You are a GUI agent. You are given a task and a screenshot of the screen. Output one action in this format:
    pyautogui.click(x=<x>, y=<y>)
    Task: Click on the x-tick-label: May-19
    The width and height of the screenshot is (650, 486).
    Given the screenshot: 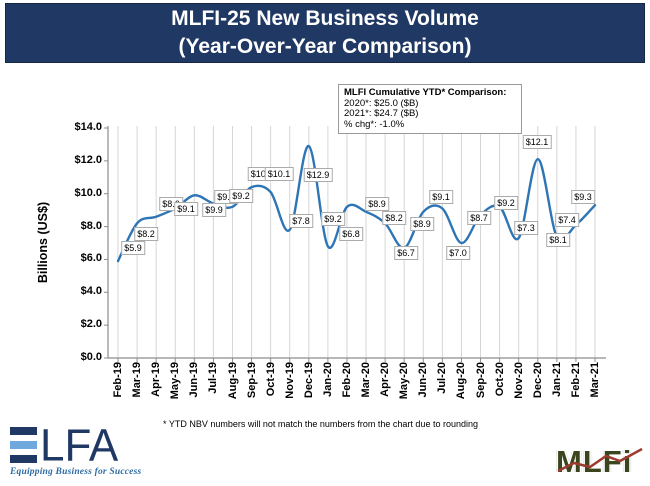 What is the action you would take?
    pyautogui.click(x=175, y=381)
    